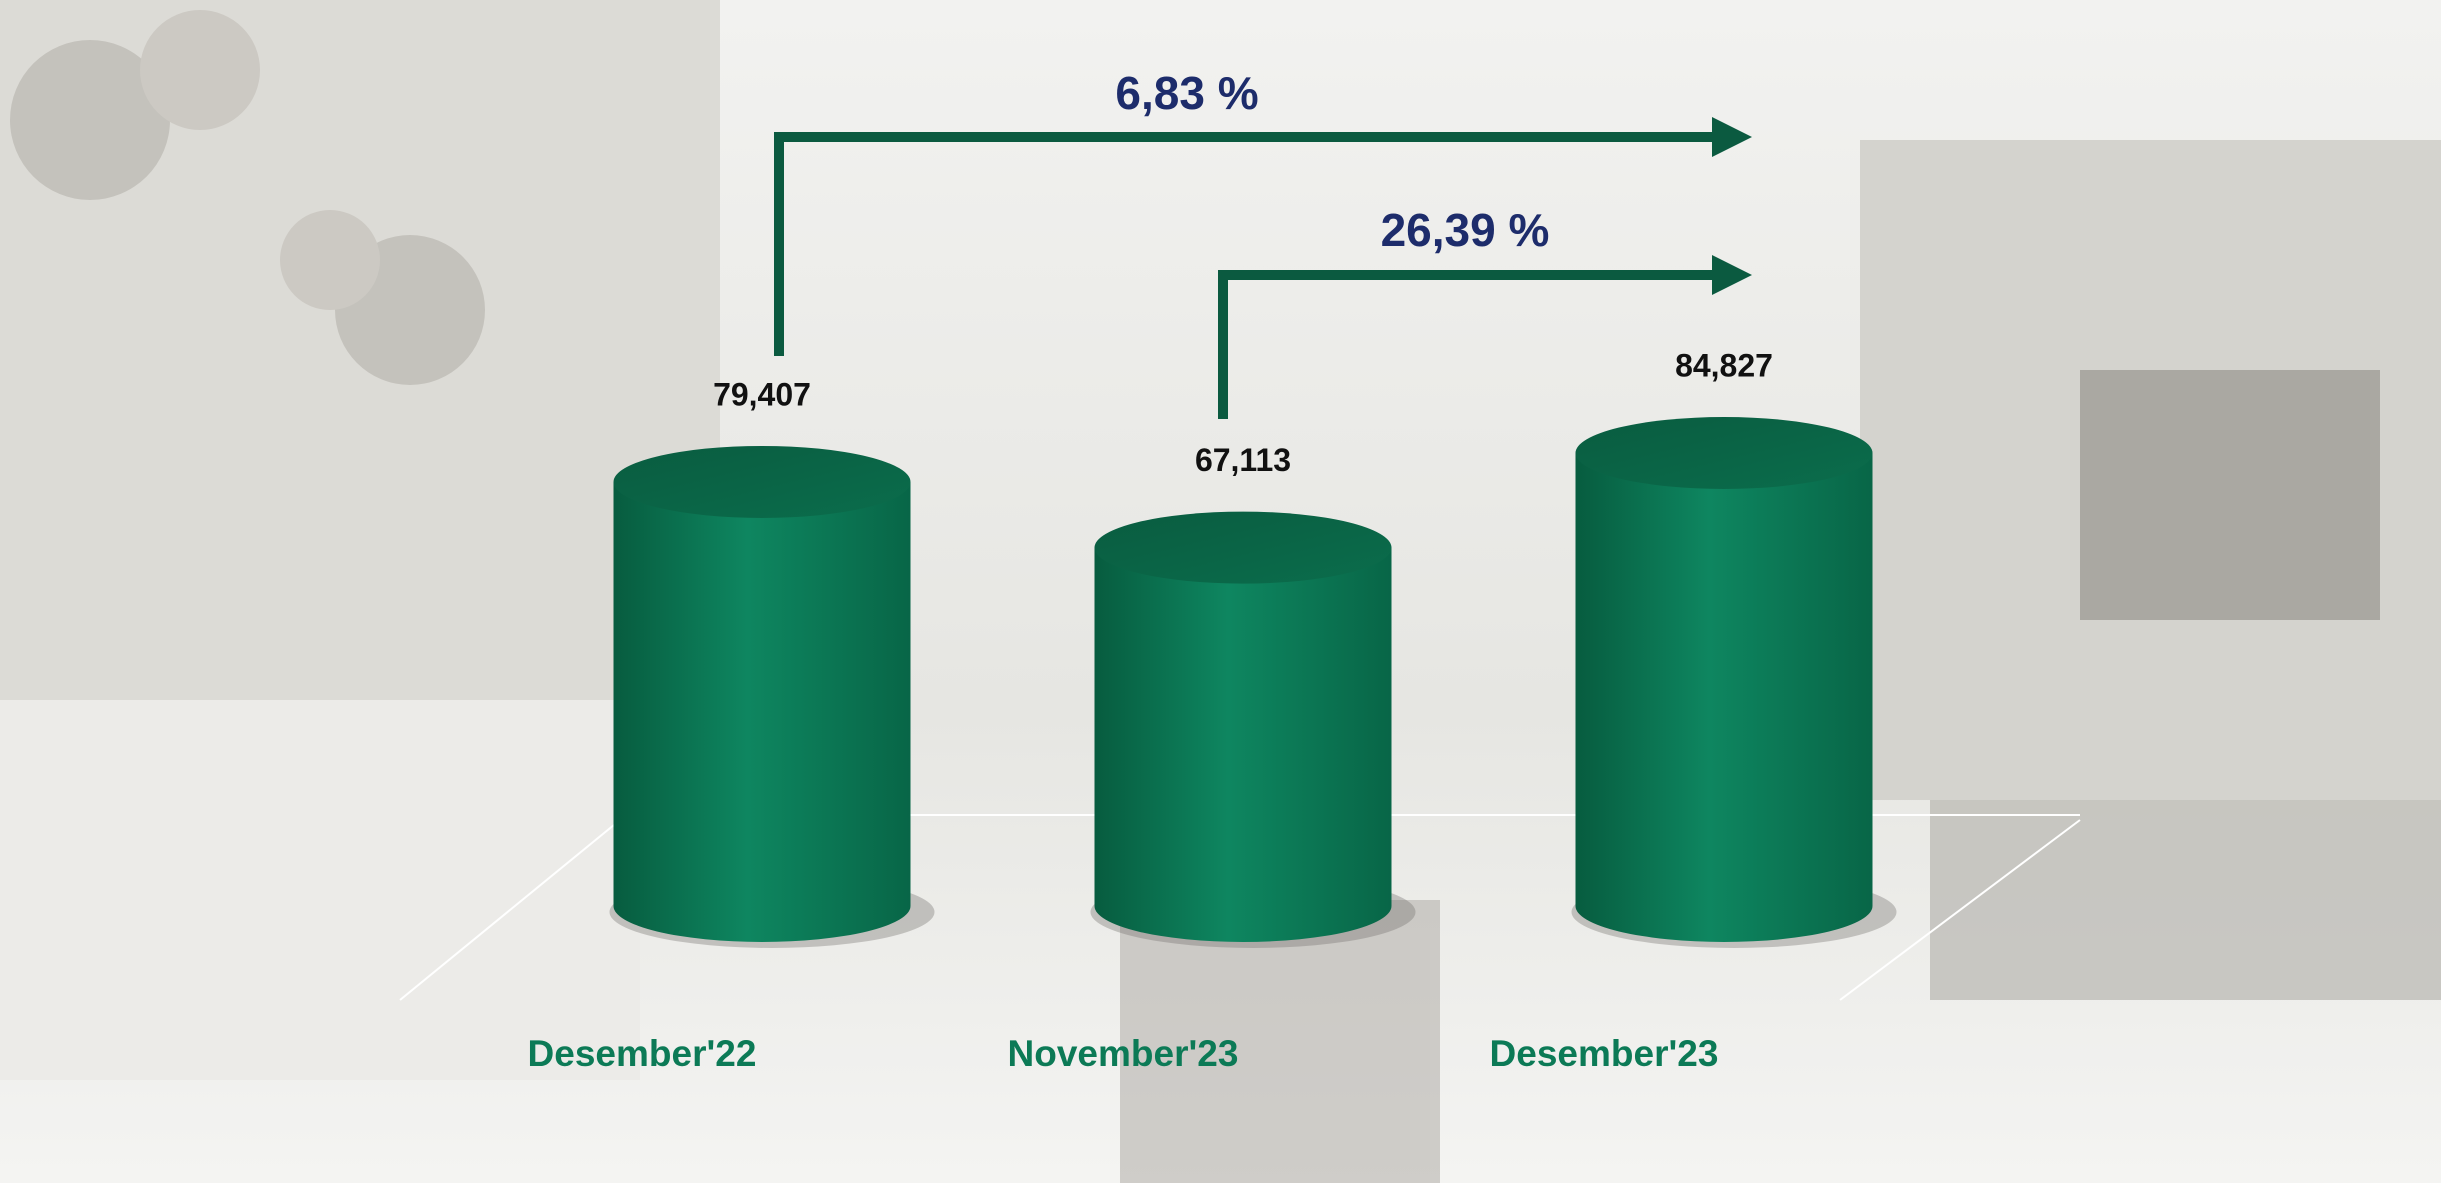  What do you see at coordinates (1123, 1053) in the screenshot?
I see `x-tick-label: November'23` at bounding box center [1123, 1053].